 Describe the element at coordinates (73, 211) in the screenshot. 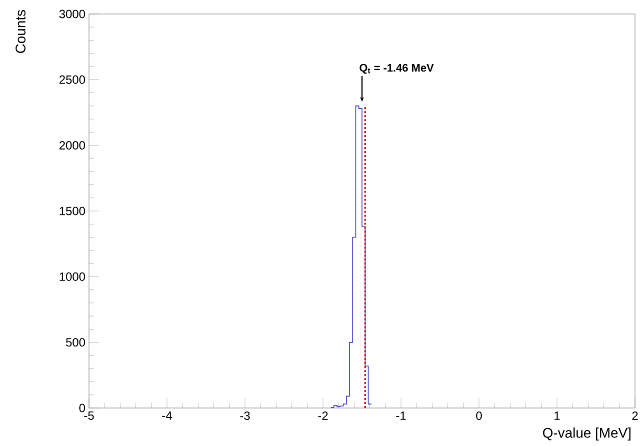

I see `y-tick-label: 1500` at that location.